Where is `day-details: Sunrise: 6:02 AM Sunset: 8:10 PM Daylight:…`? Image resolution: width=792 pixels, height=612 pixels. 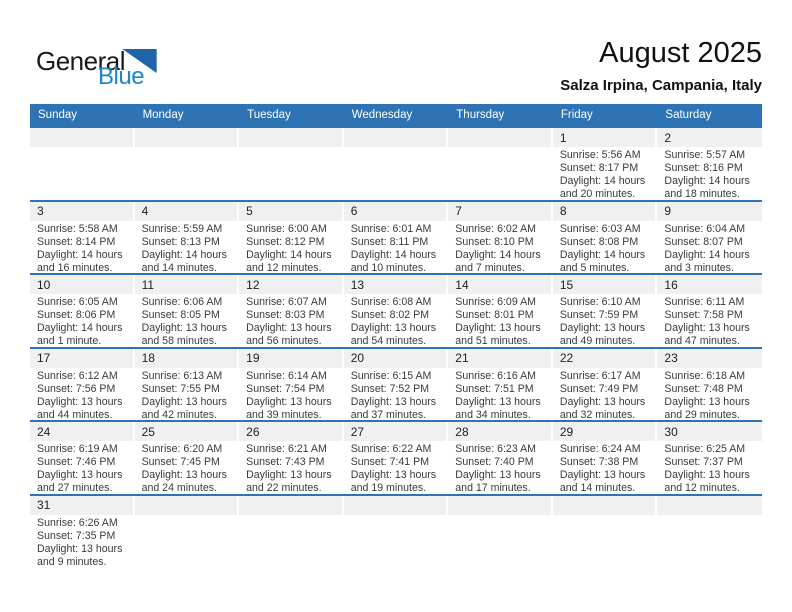 day-details: Sunrise: 6:02 AM Sunset: 8:10 PM Daylight:… is located at coordinates (500, 247).